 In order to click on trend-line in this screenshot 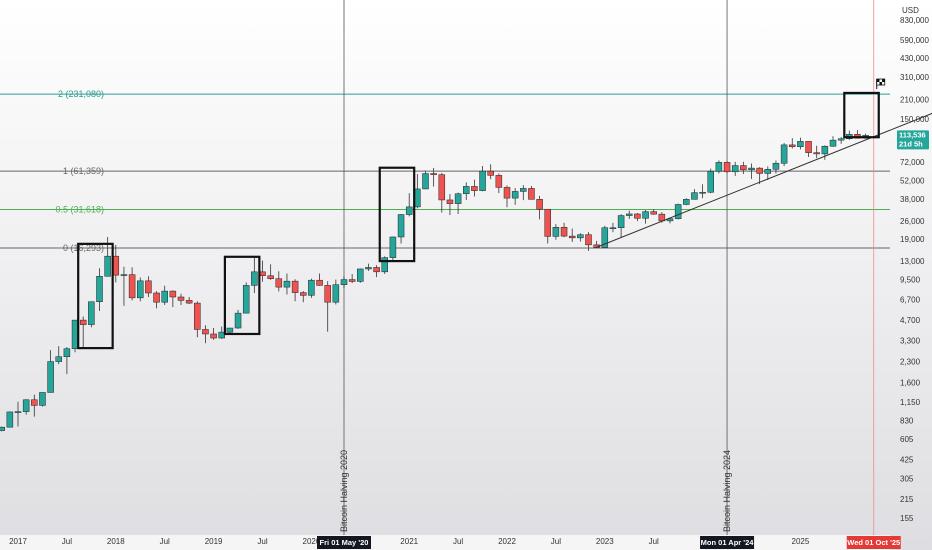, I will do `click(764, 171)`.